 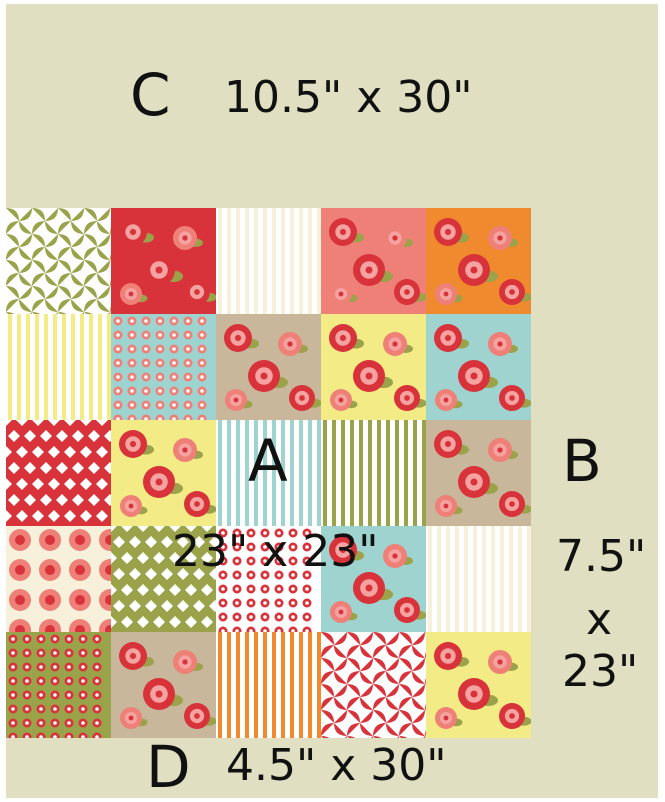 What do you see at coordinates (58, 473) in the screenshot?
I see `quilt-block-diamond-red` at bounding box center [58, 473].